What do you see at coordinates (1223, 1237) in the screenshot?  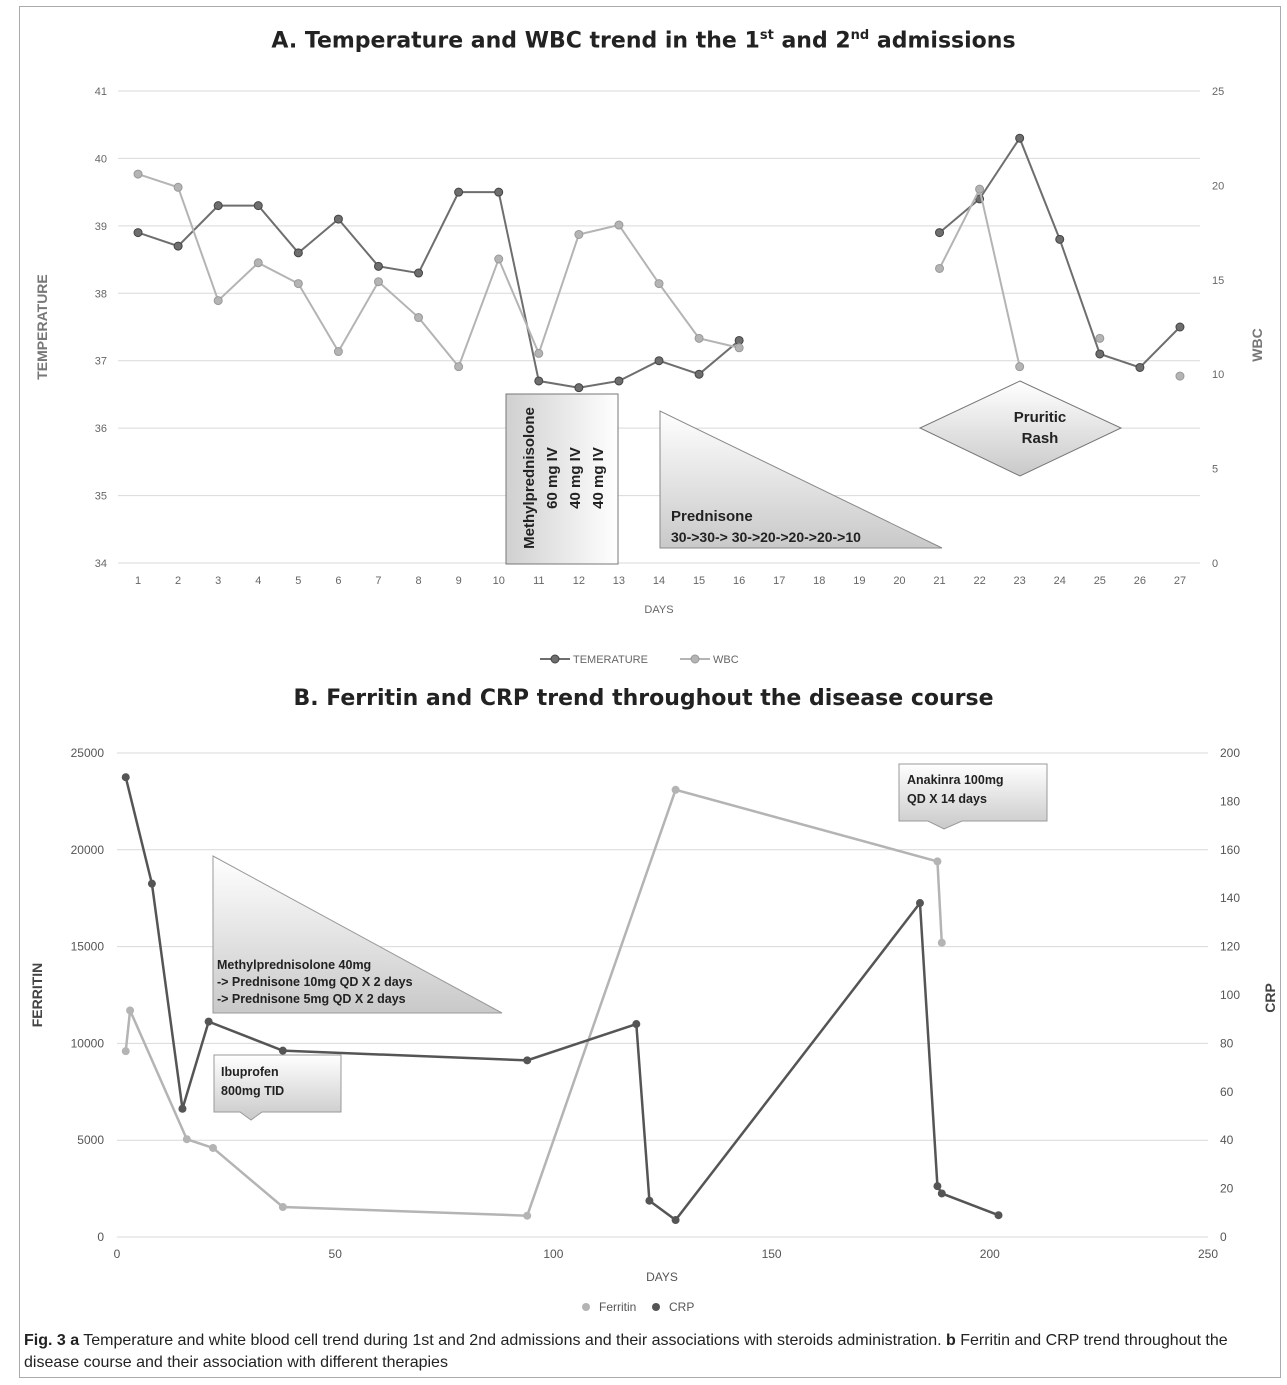 I see `y2-tick-label: 0` at bounding box center [1223, 1237].